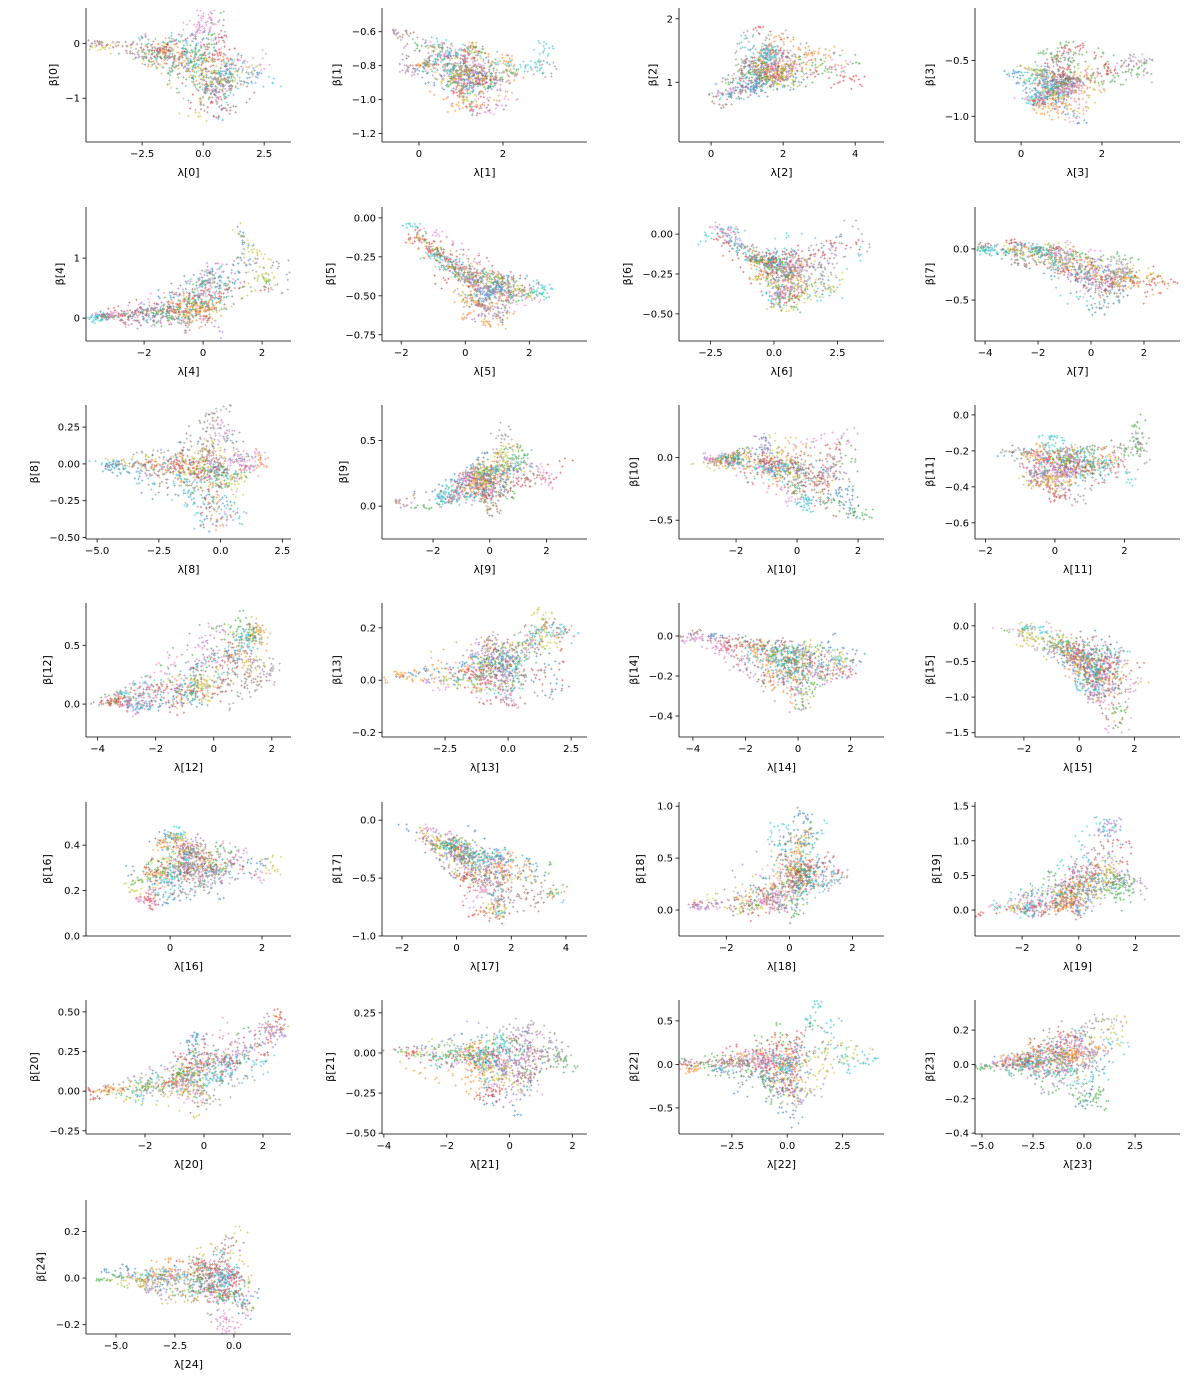 Image resolution: width=1189 pixels, height=1389 pixels. I want to click on subplot-3: 0 2 −0.5 −1.0 λ[3] β[3], so click(1051, 93).